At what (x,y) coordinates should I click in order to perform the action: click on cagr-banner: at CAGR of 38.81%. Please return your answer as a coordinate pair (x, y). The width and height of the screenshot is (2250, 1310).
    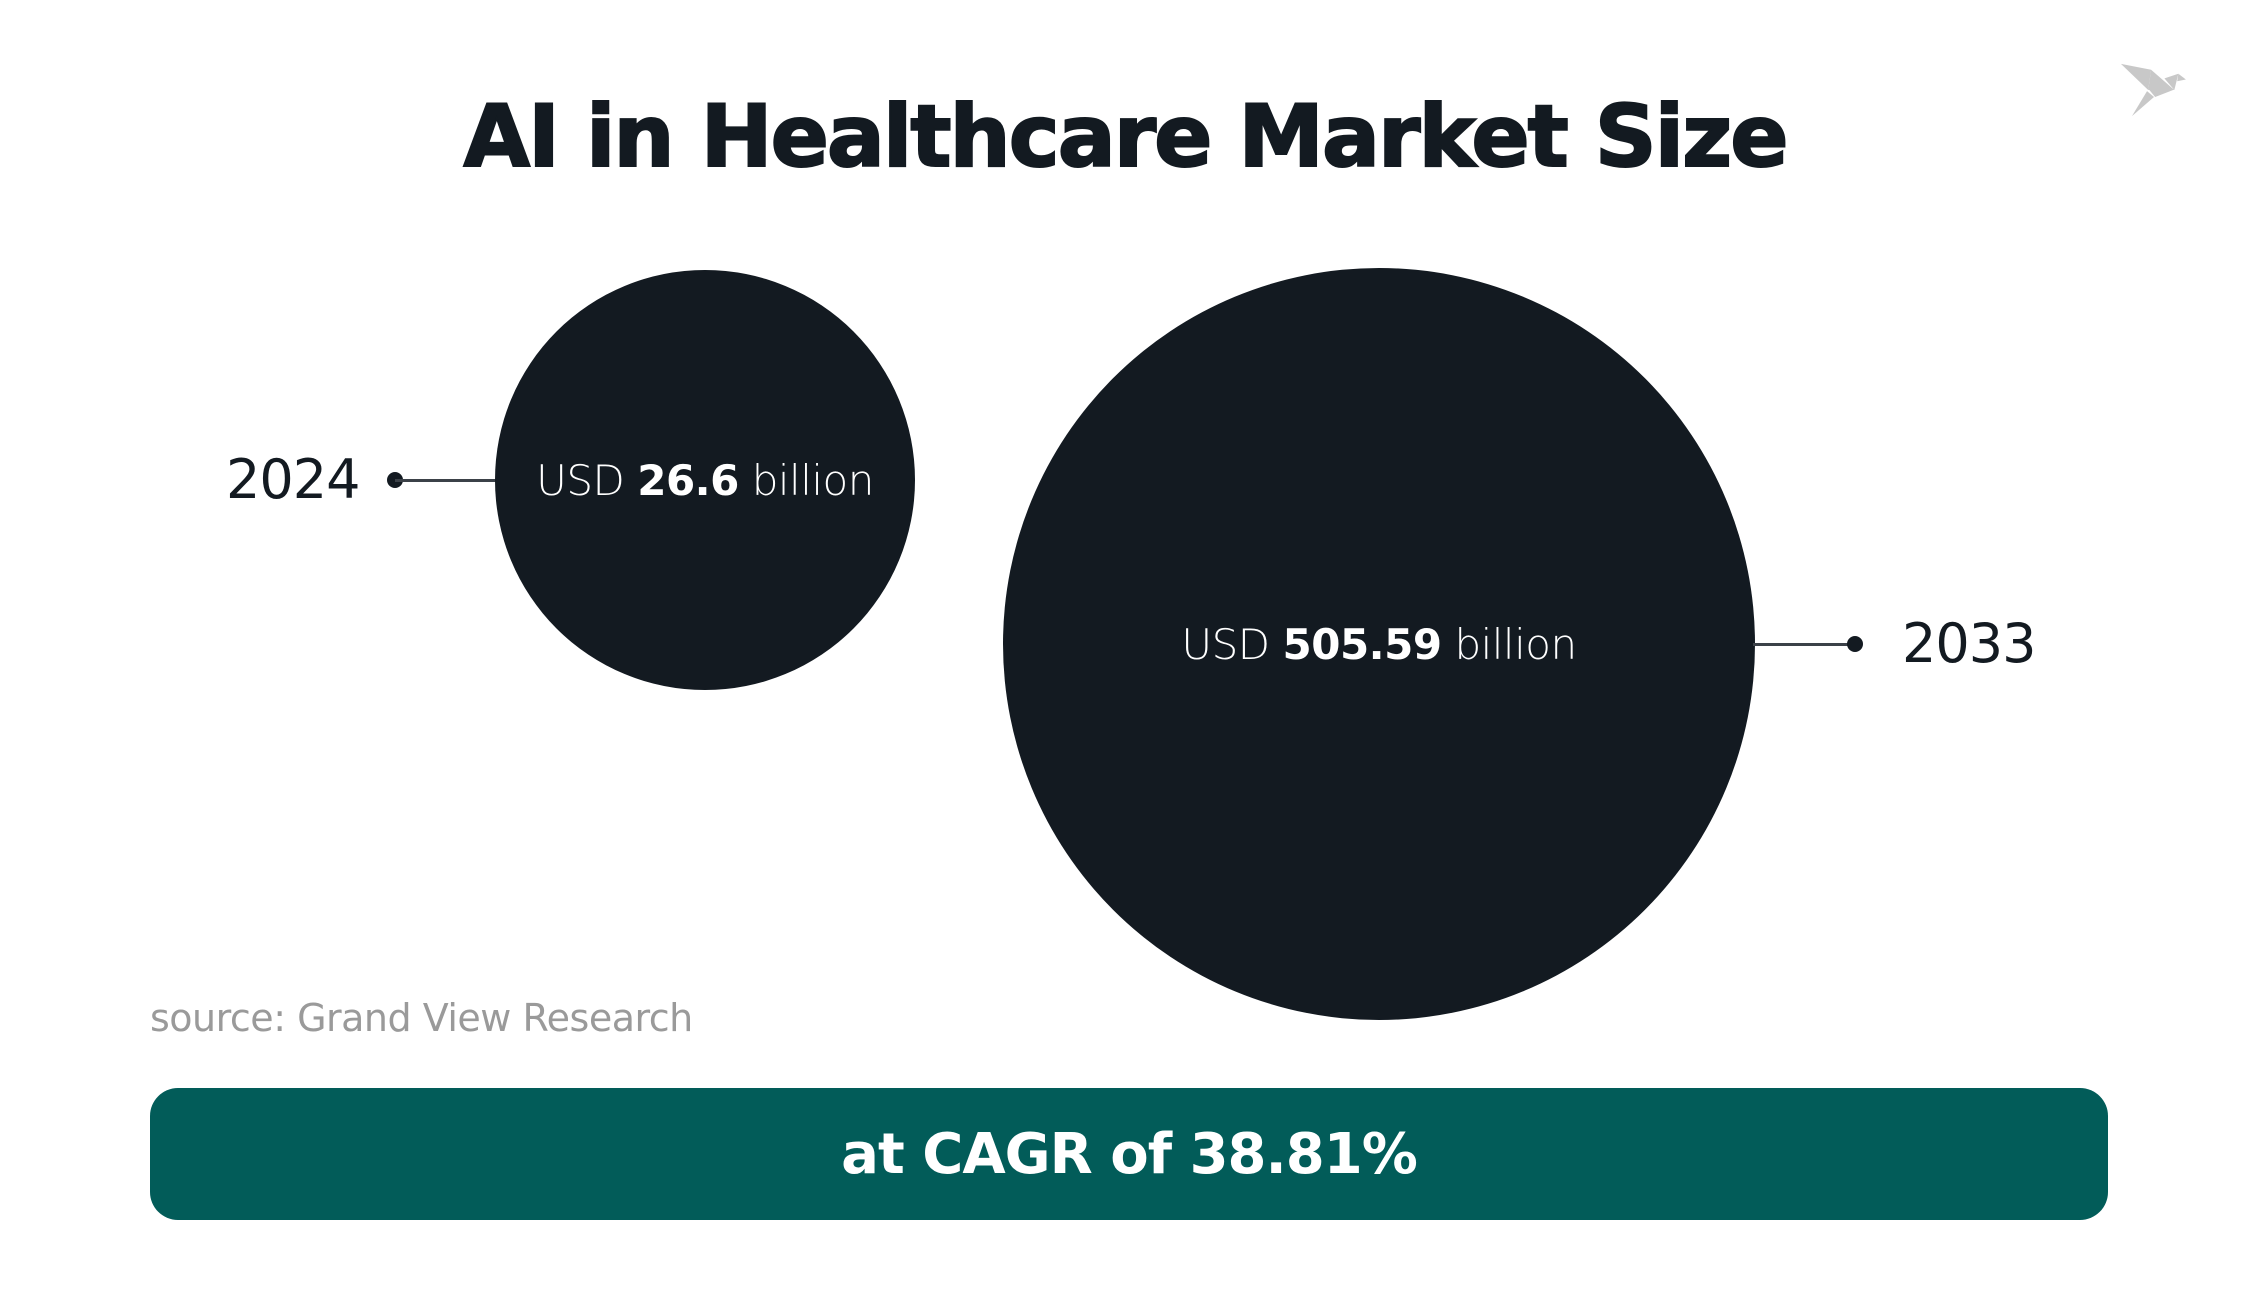
    Looking at the image, I should click on (1129, 1154).